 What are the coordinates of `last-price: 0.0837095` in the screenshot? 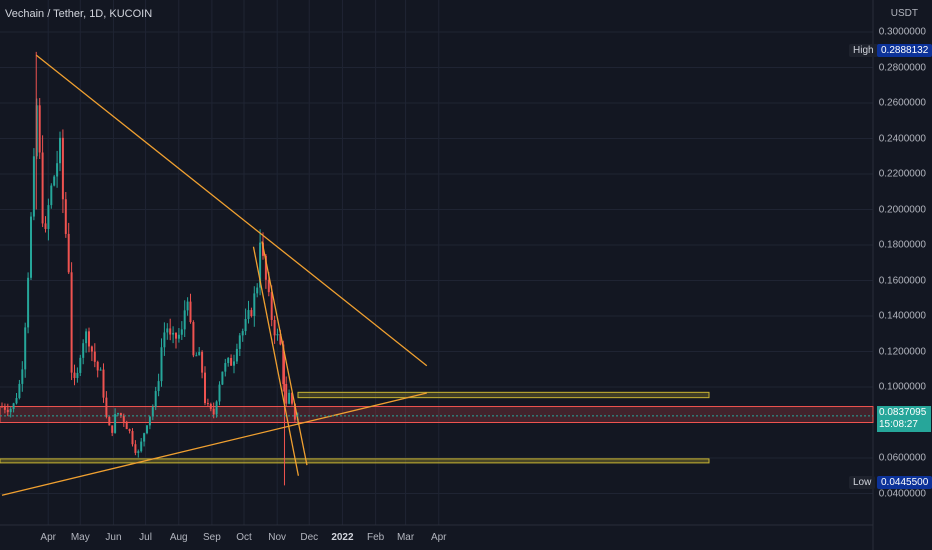 It's located at (903, 412).